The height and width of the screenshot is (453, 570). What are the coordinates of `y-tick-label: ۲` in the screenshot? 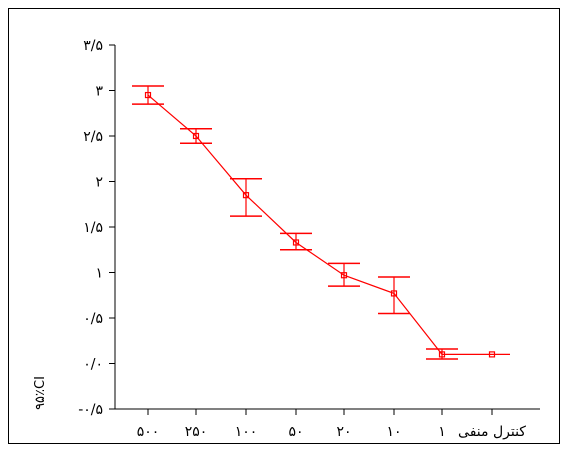 It's located at (99, 183).